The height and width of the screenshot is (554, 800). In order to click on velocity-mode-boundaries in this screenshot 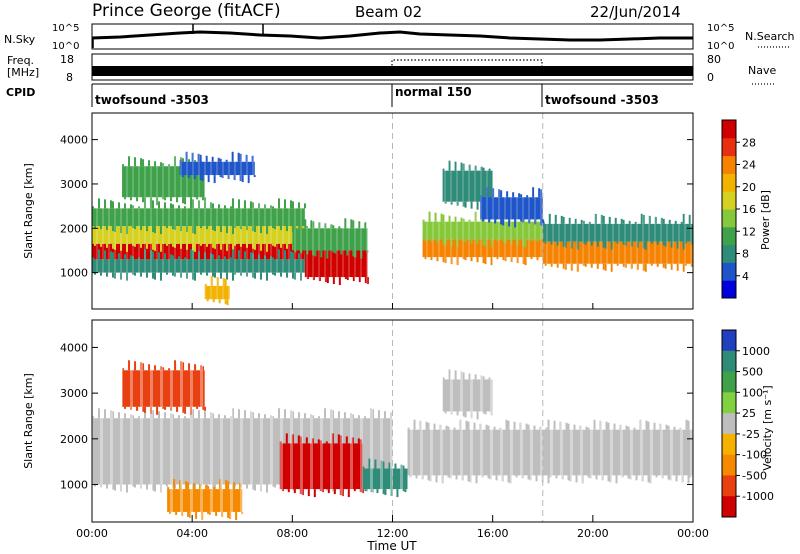, I will do `click(468, 421)`.